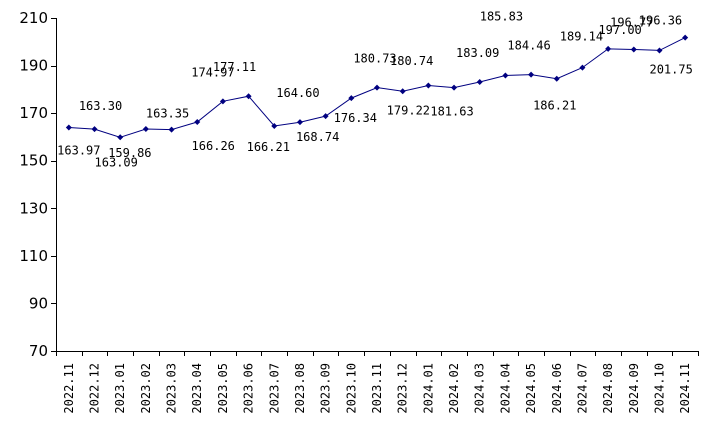 The height and width of the screenshot is (435, 702). What do you see at coordinates (428, 388) in the screenshot?
I see `x-tick-label: 2024.01` at bounding box center [428, 388].